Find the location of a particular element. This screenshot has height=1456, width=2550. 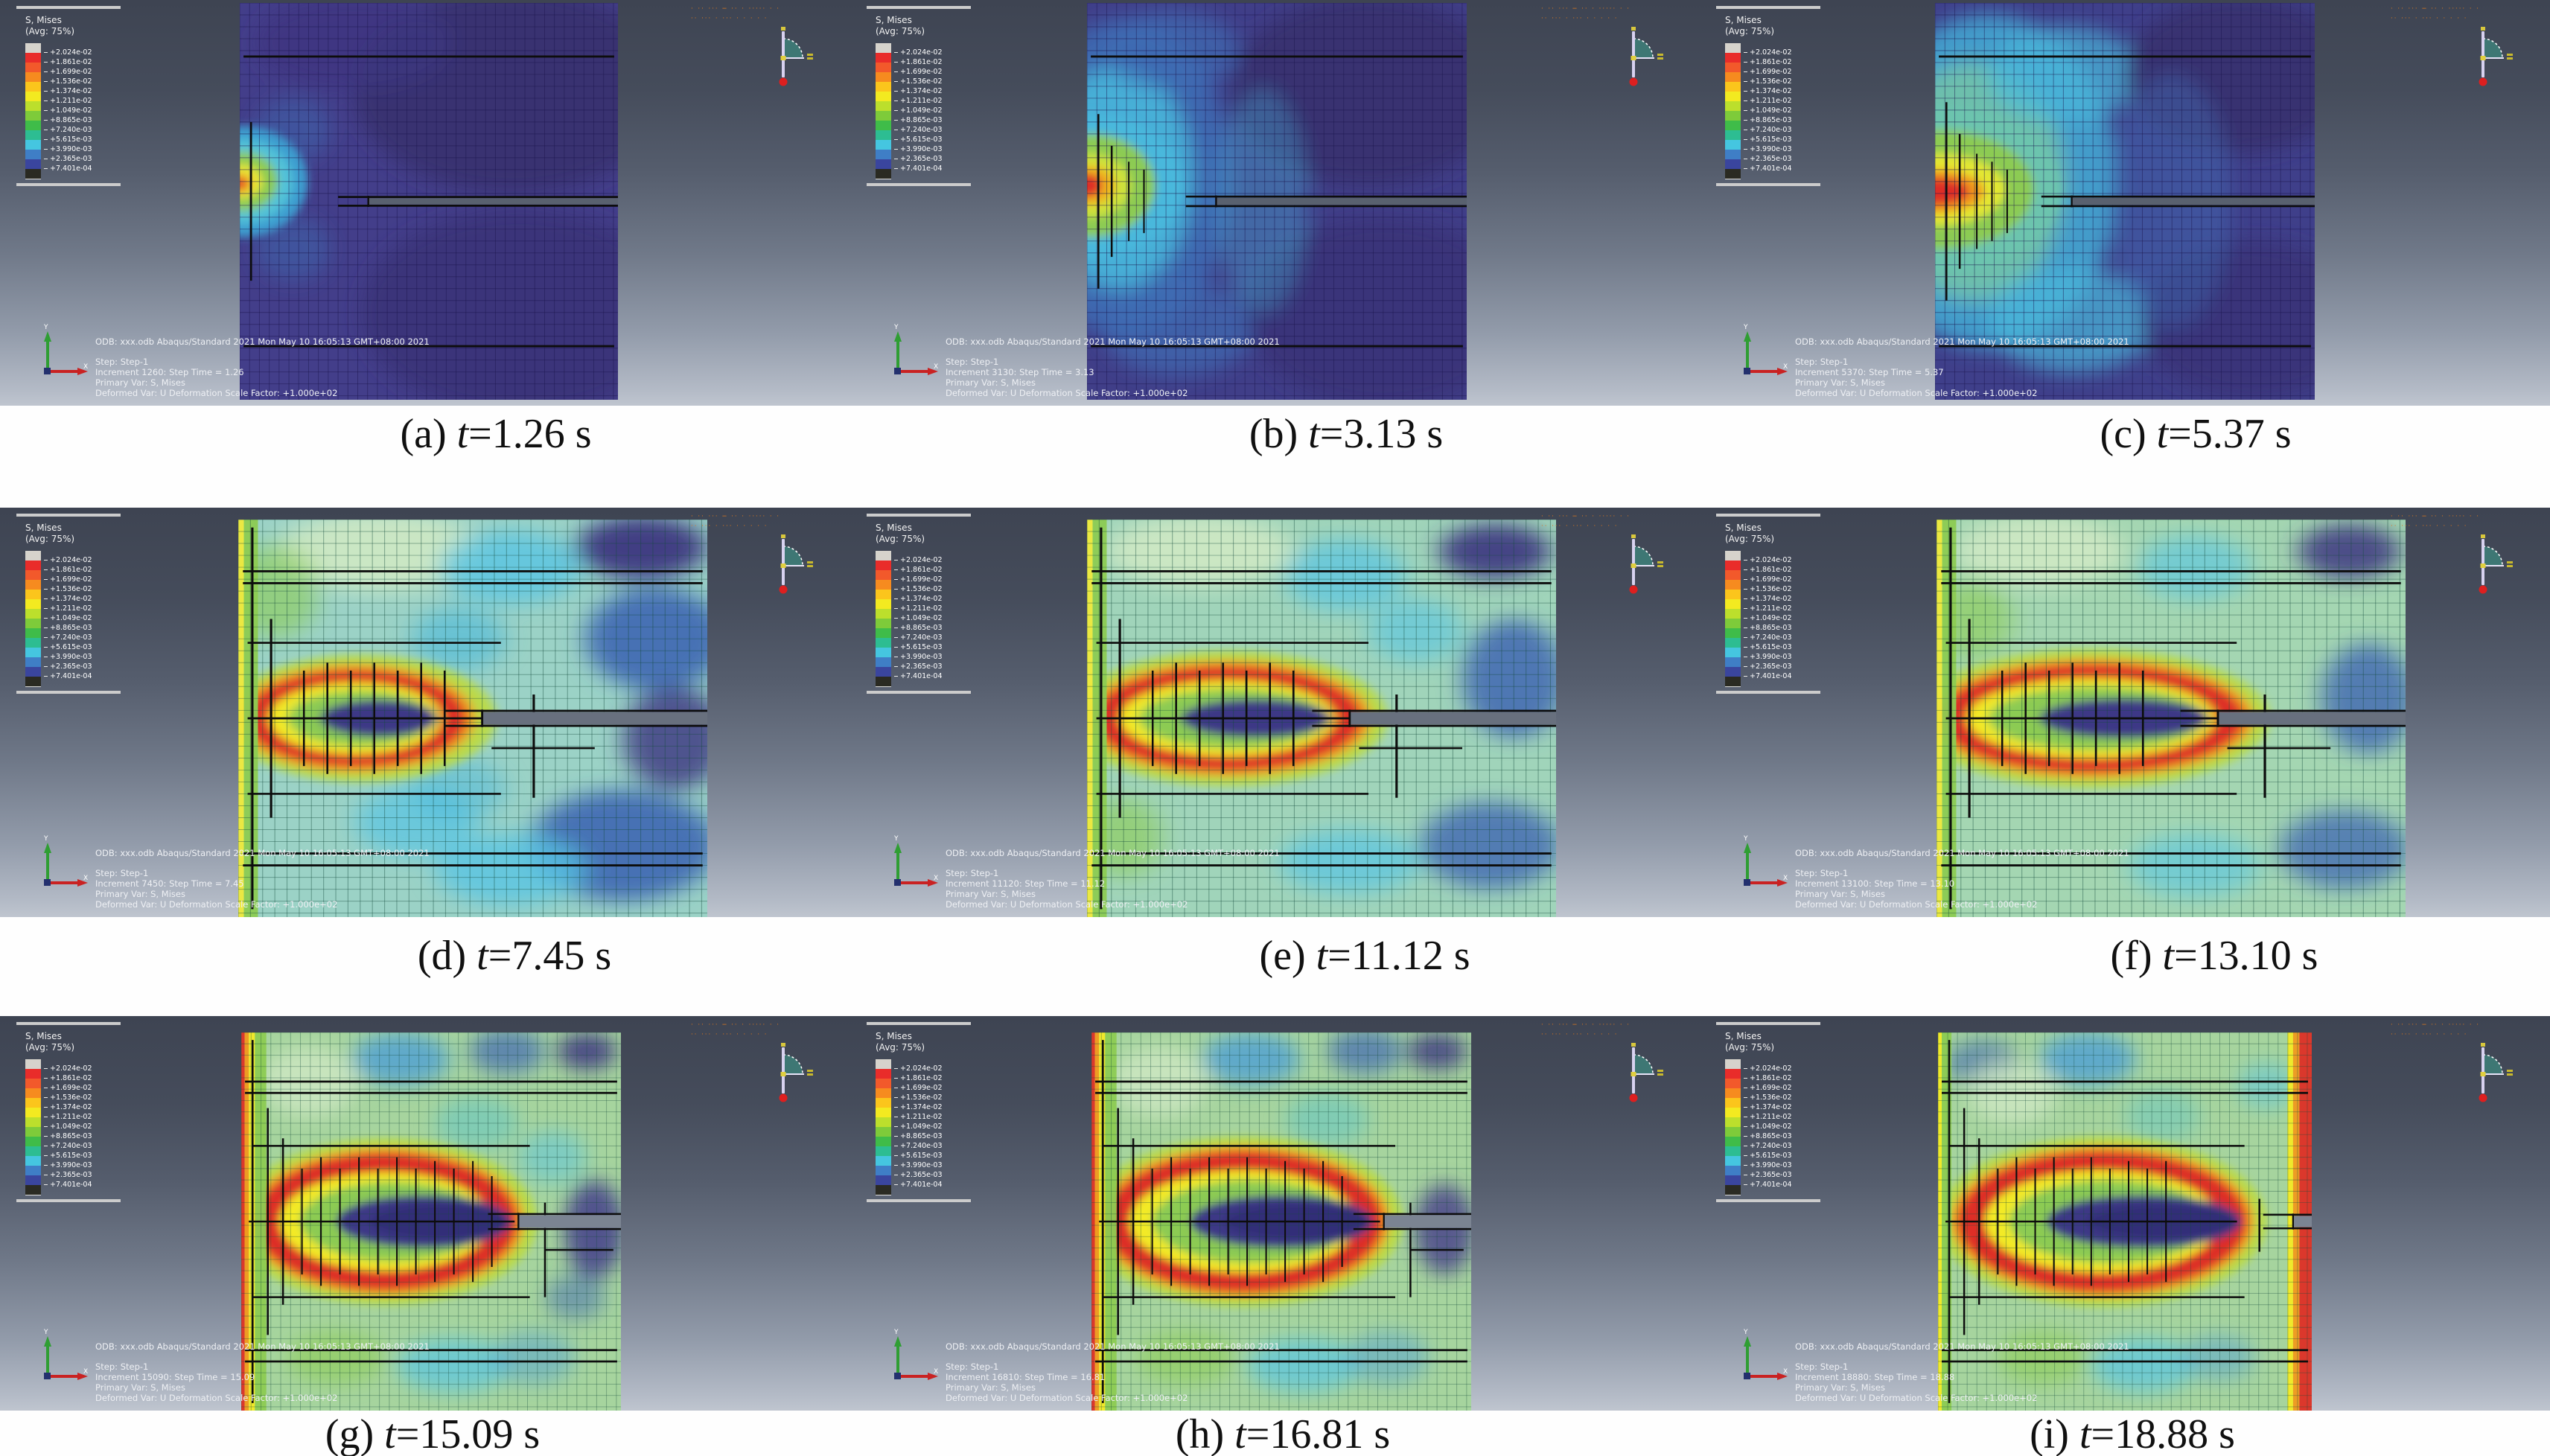

legend-tick-label: +2.024e-02 is located at coordinates (1768, 52).